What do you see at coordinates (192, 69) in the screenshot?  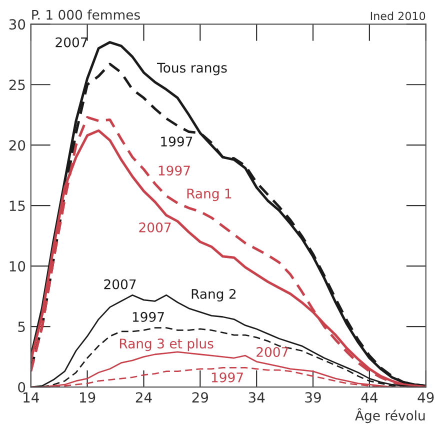 I see `annotation: Tous rangs` at bounding box center [192, 69].